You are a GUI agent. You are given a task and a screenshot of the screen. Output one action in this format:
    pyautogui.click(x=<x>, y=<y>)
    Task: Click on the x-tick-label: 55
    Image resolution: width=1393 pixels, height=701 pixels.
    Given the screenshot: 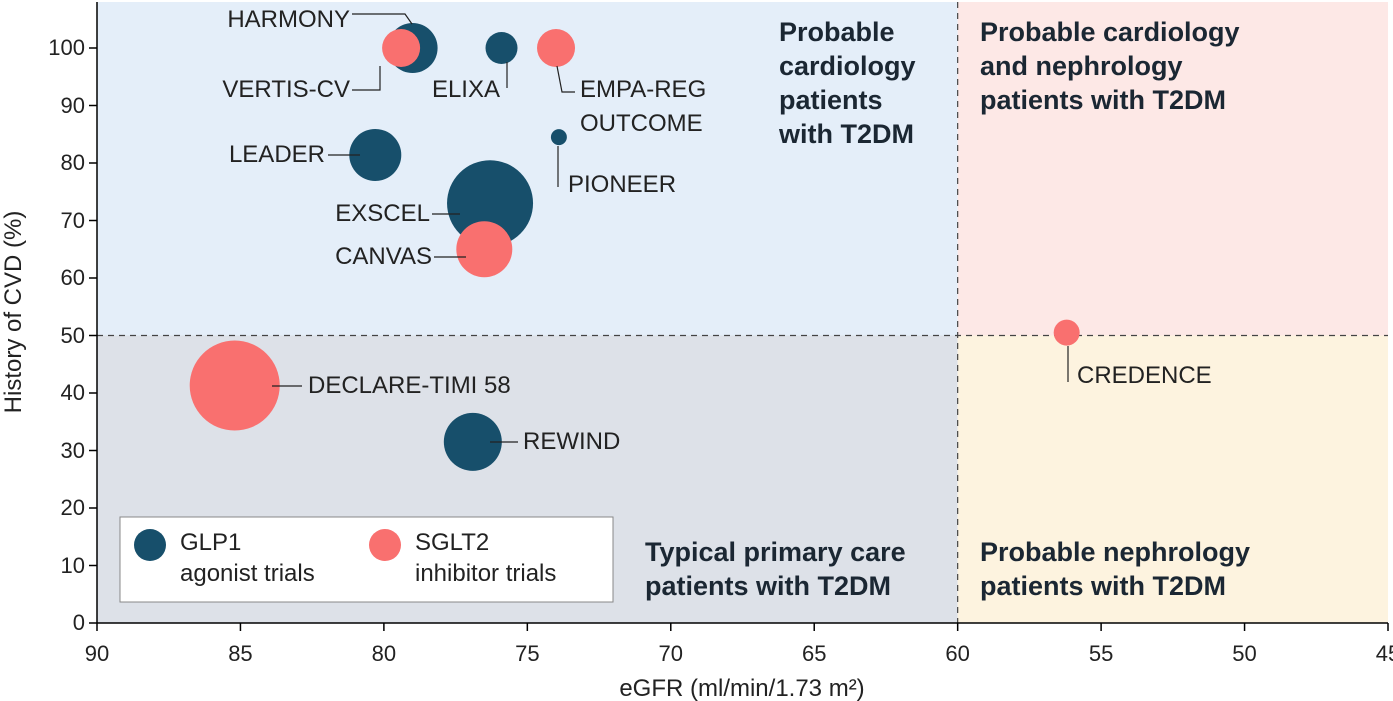 What is the action you would take?
    pyautogui.click(x=1101, y=653)
    